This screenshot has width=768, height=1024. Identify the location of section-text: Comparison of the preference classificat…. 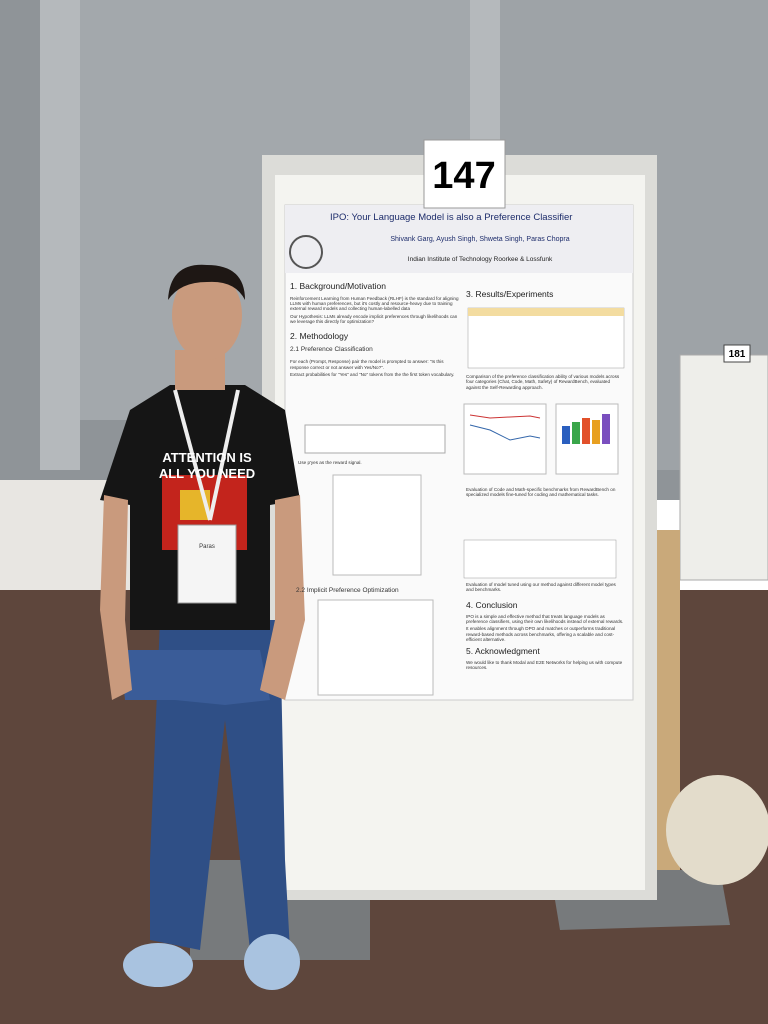
(543, 382).